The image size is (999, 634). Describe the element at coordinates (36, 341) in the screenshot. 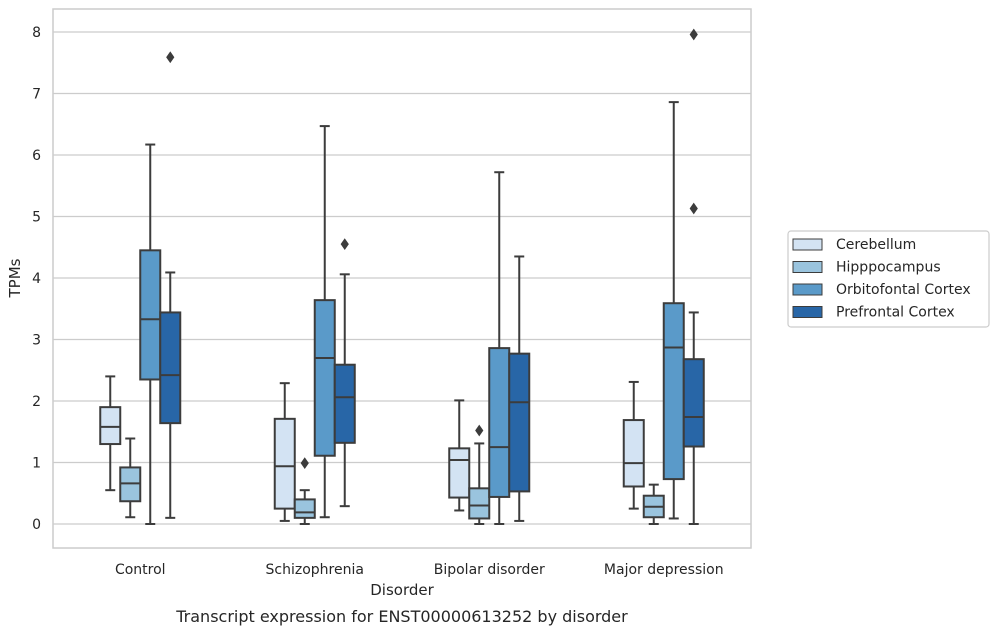

I see `y-tick-label: 3` at that location.